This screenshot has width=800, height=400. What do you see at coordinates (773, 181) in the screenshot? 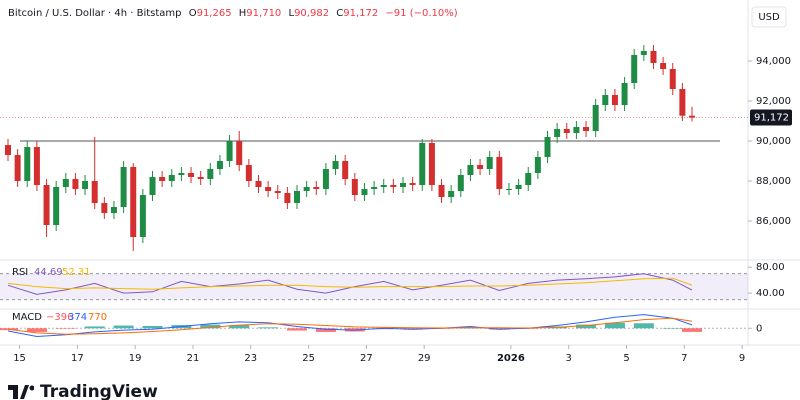
I see `y-tick-label: 88,000` at bounding box center [773, 181].